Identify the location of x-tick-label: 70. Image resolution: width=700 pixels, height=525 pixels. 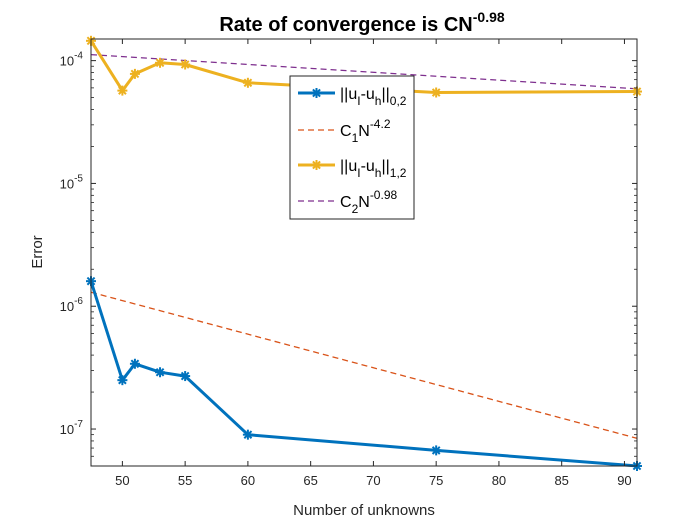
(373, 480).